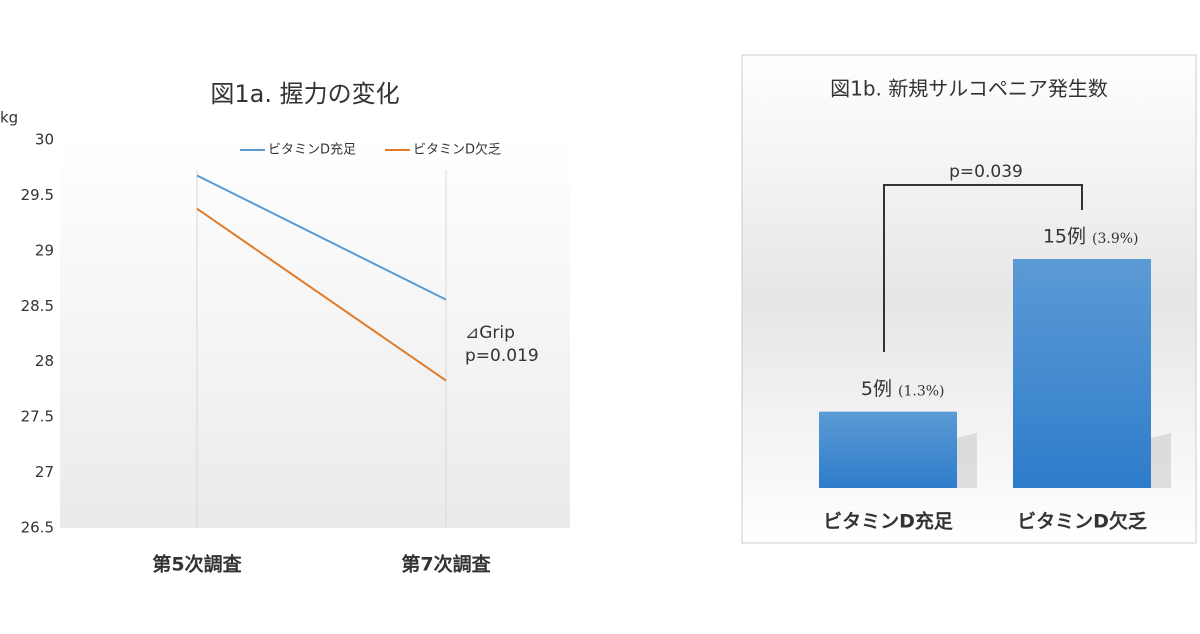 The height and width of the screenshot is (634, 1200). Describe the element at coordinates (888, 521) in the screenshot. I see `x-tick-label: ビタミンD充足` at that location.